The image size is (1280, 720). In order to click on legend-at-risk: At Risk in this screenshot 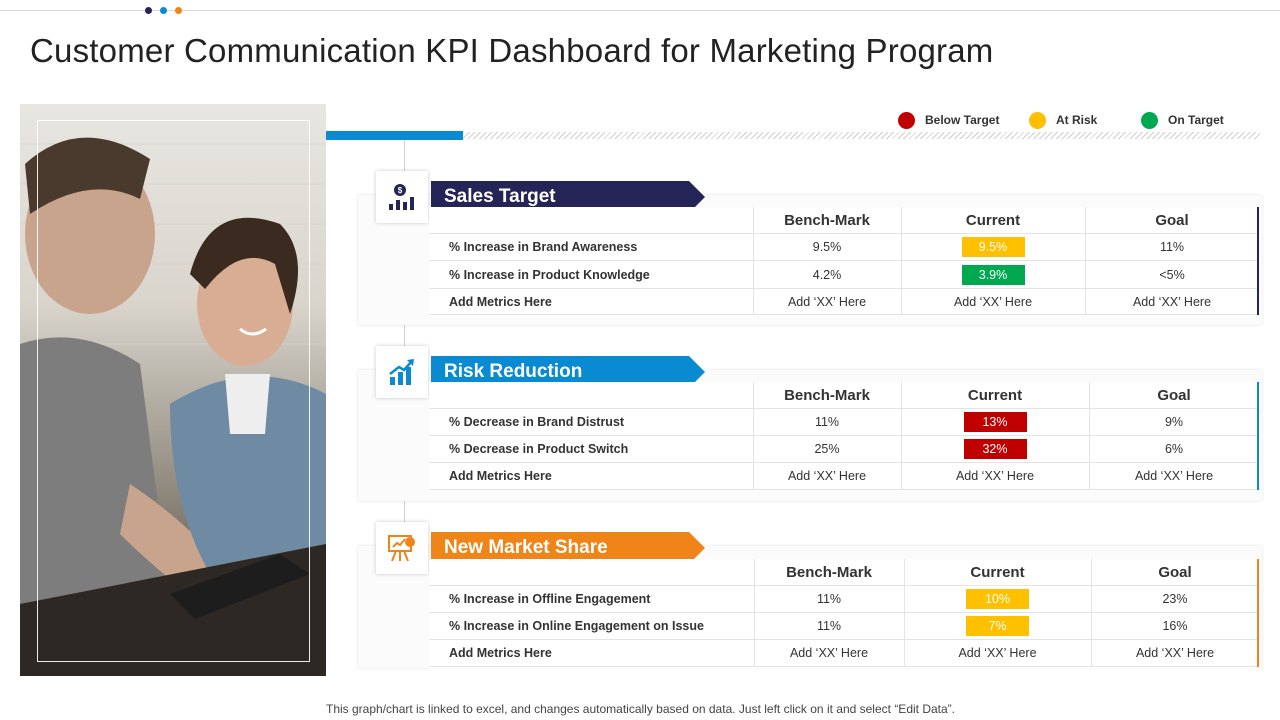, I will do `click(1063, 120)`.